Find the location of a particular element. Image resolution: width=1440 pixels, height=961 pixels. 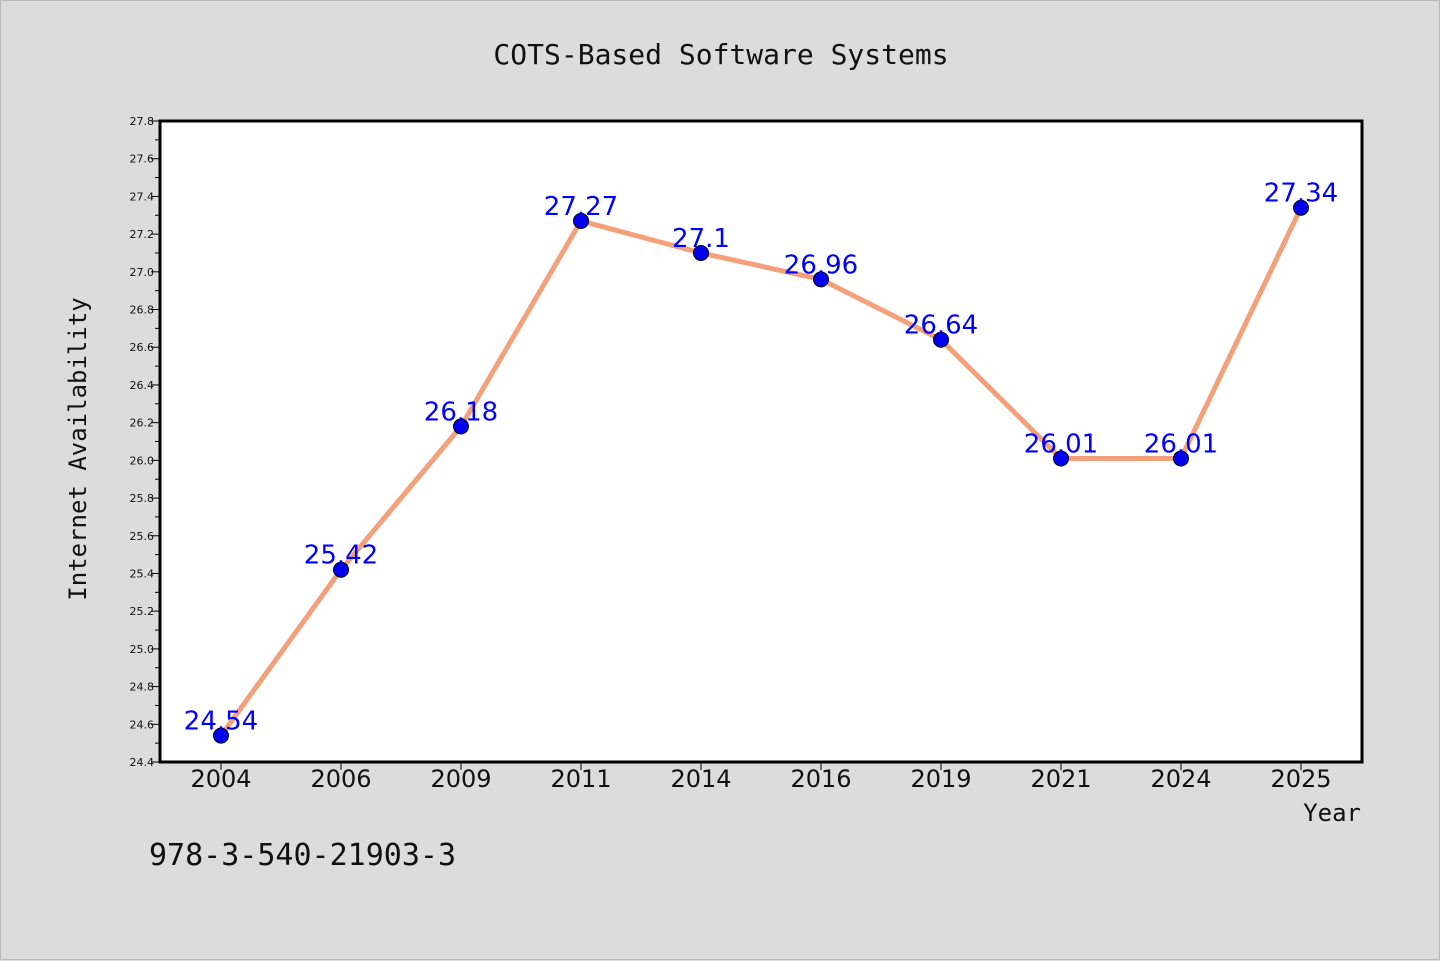

x-tick-label: 2021 is located at coordinates (1060, 779).